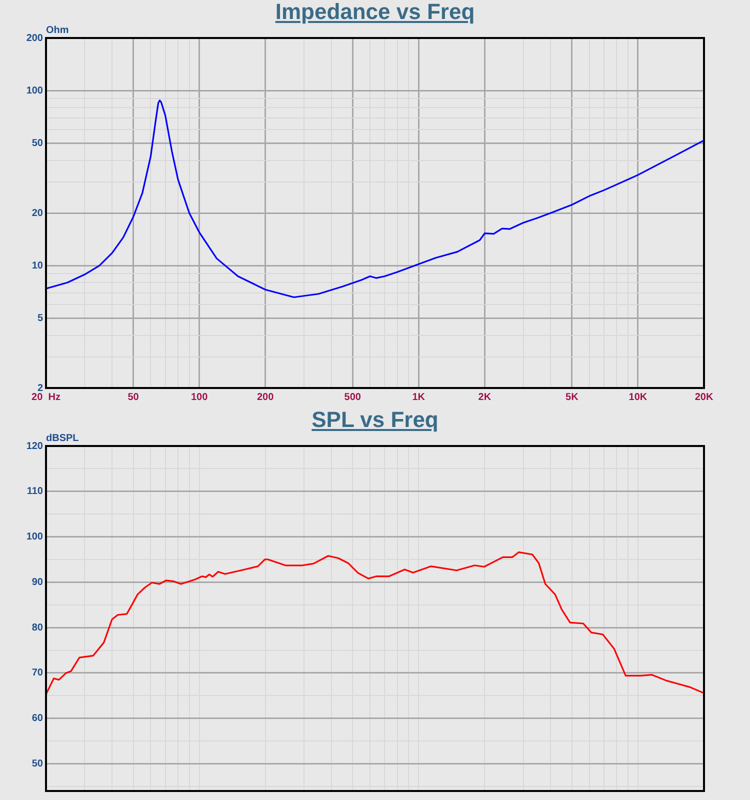 This screenshot has height=800, width=750. What do you see at coordinates (38, 628) in the screenshot?
I see `y-tick-label: 80` at bounding box center [38, 628].